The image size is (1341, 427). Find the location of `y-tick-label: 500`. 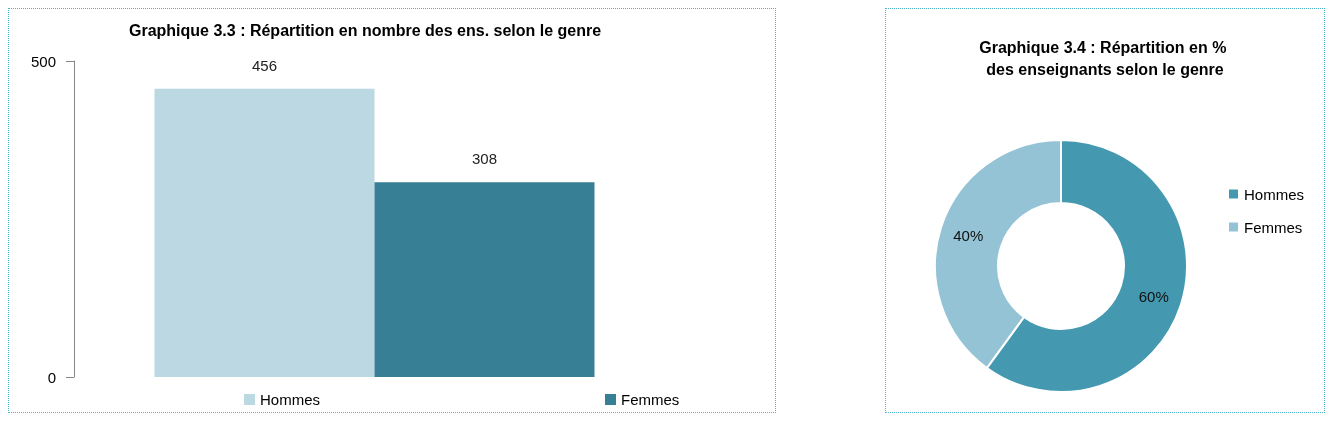

y-tick-label: 500 is located at coordinates (43, 61).